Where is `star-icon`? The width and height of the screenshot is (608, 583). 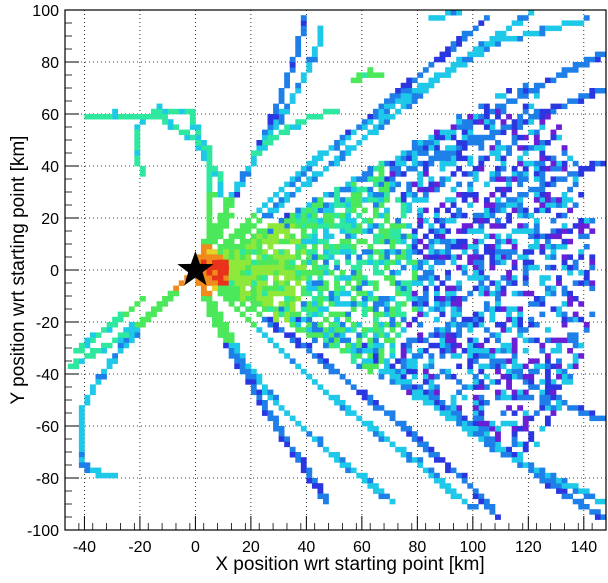
star-icon is located at coordinates (195, 268).